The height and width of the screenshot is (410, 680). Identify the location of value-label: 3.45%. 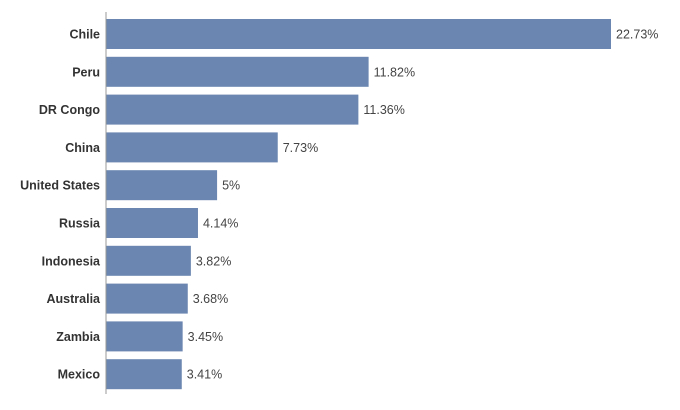
(205, 337).